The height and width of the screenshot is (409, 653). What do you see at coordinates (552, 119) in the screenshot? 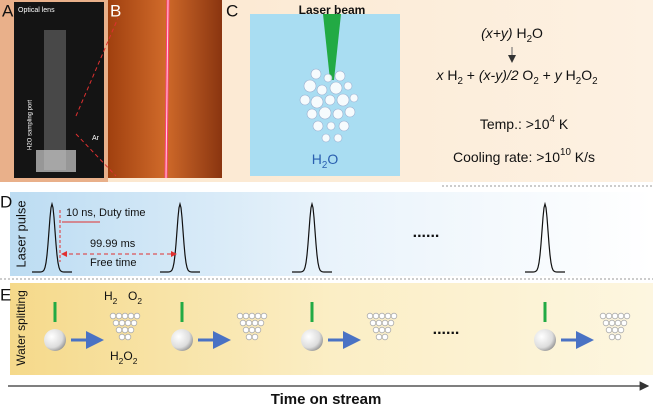
I see `text-segment: 4` at bounding box center [552, 119].